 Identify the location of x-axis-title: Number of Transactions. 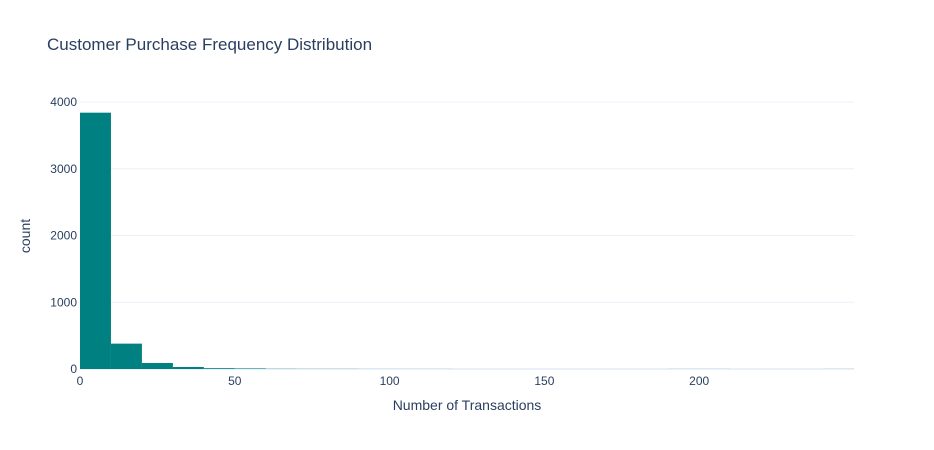
(467, 405).